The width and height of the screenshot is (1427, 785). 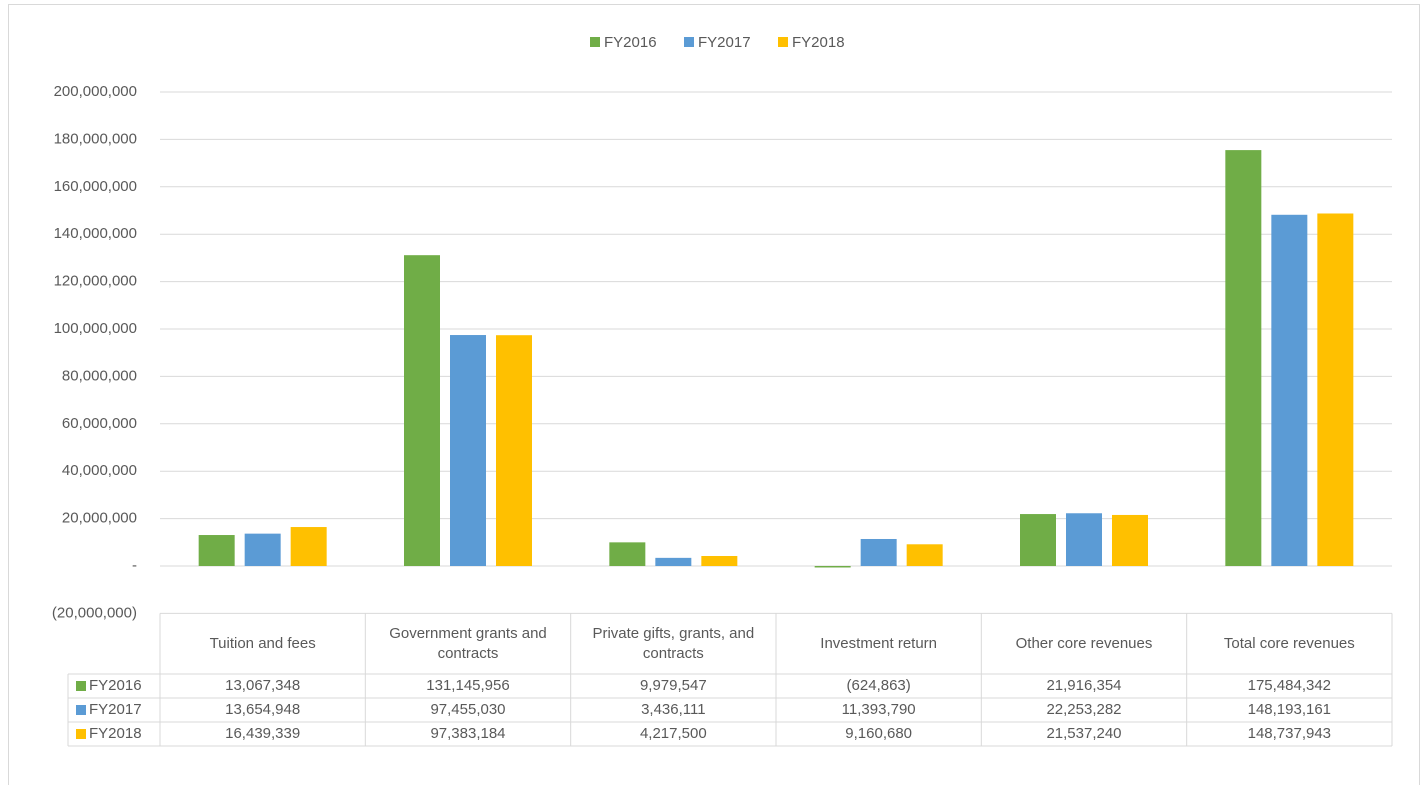 What do you see at coordinates (262, 643) in the screenshot?
I see `x-category-label: Tuition and fees` at bounding box center [262, 643].